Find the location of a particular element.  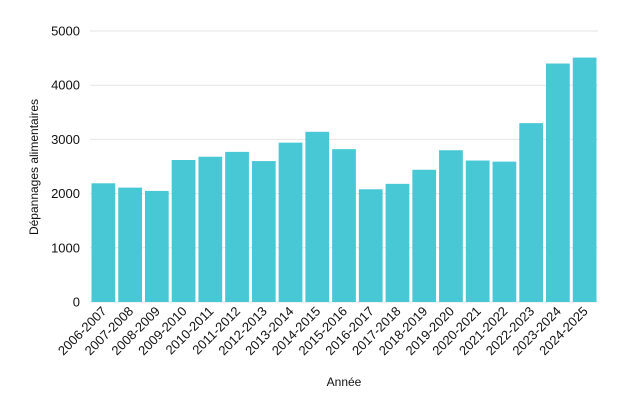

y-tick-label: 0 is located at coordinates (76, 302).